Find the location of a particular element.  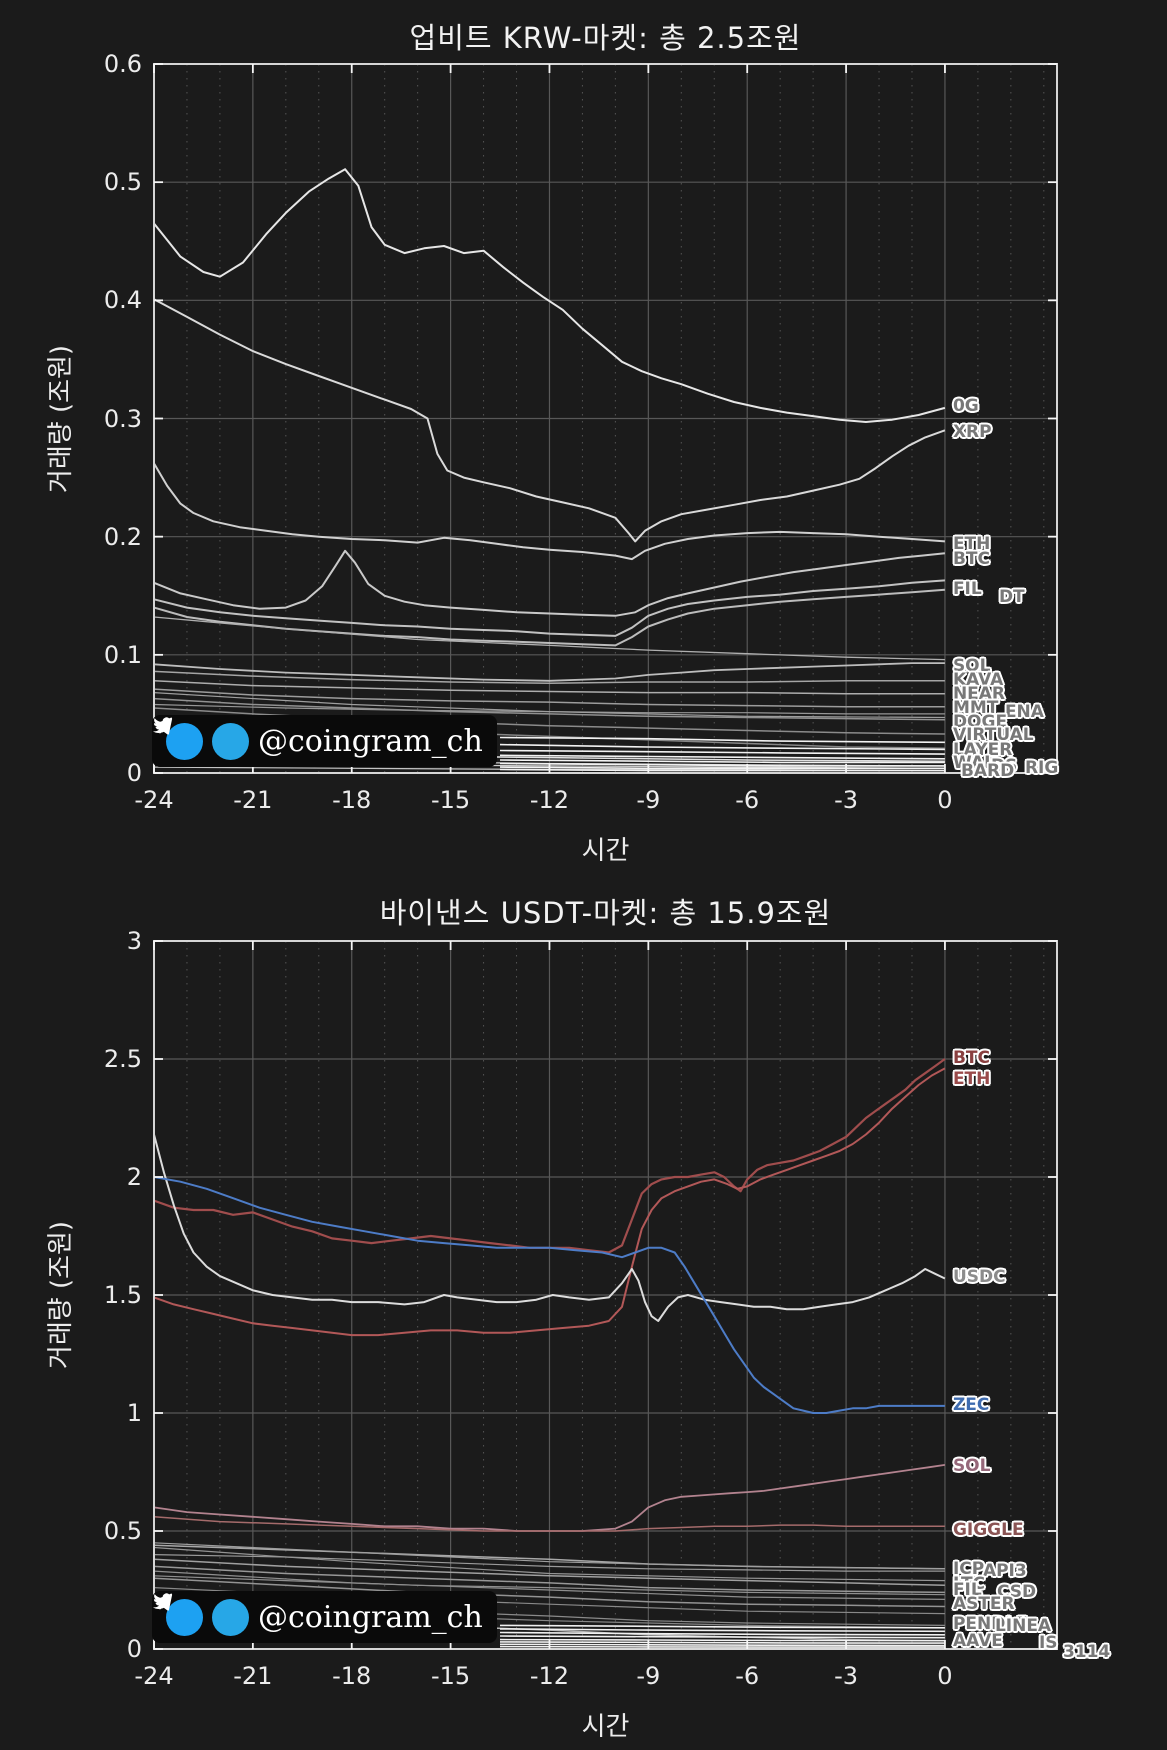

series-line-DS is located at coordinates (549, 762).